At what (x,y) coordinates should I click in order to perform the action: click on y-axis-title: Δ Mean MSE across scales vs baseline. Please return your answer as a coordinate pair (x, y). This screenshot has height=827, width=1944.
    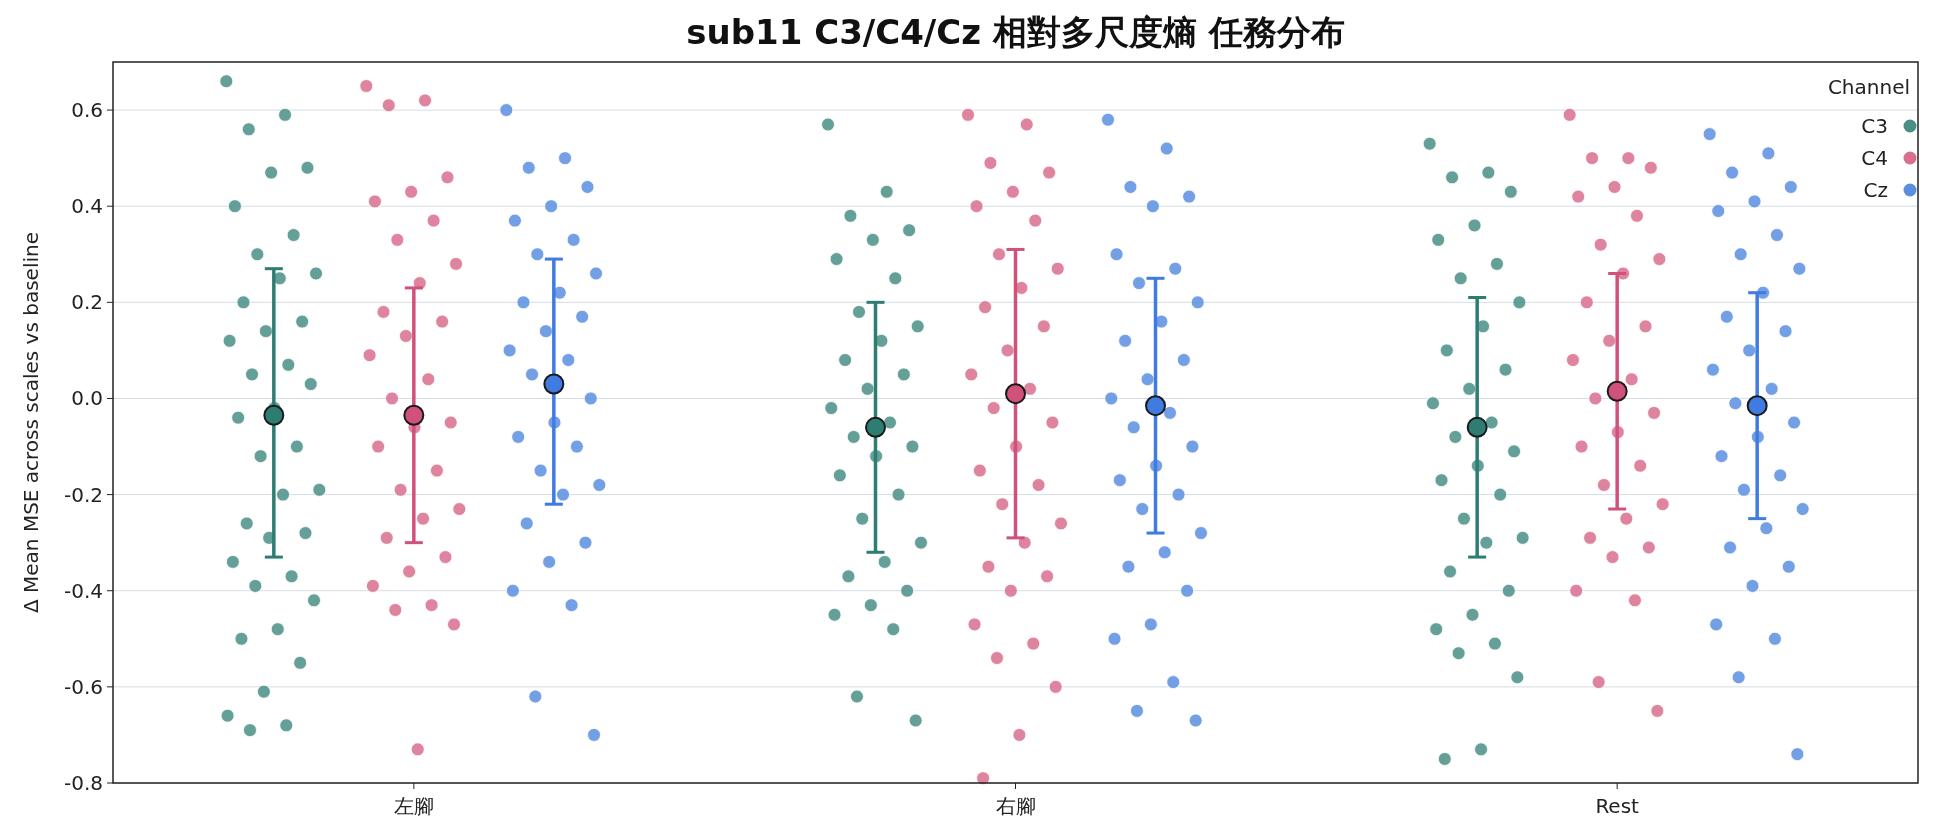
    Looking at the image, I should click on (31, 422).